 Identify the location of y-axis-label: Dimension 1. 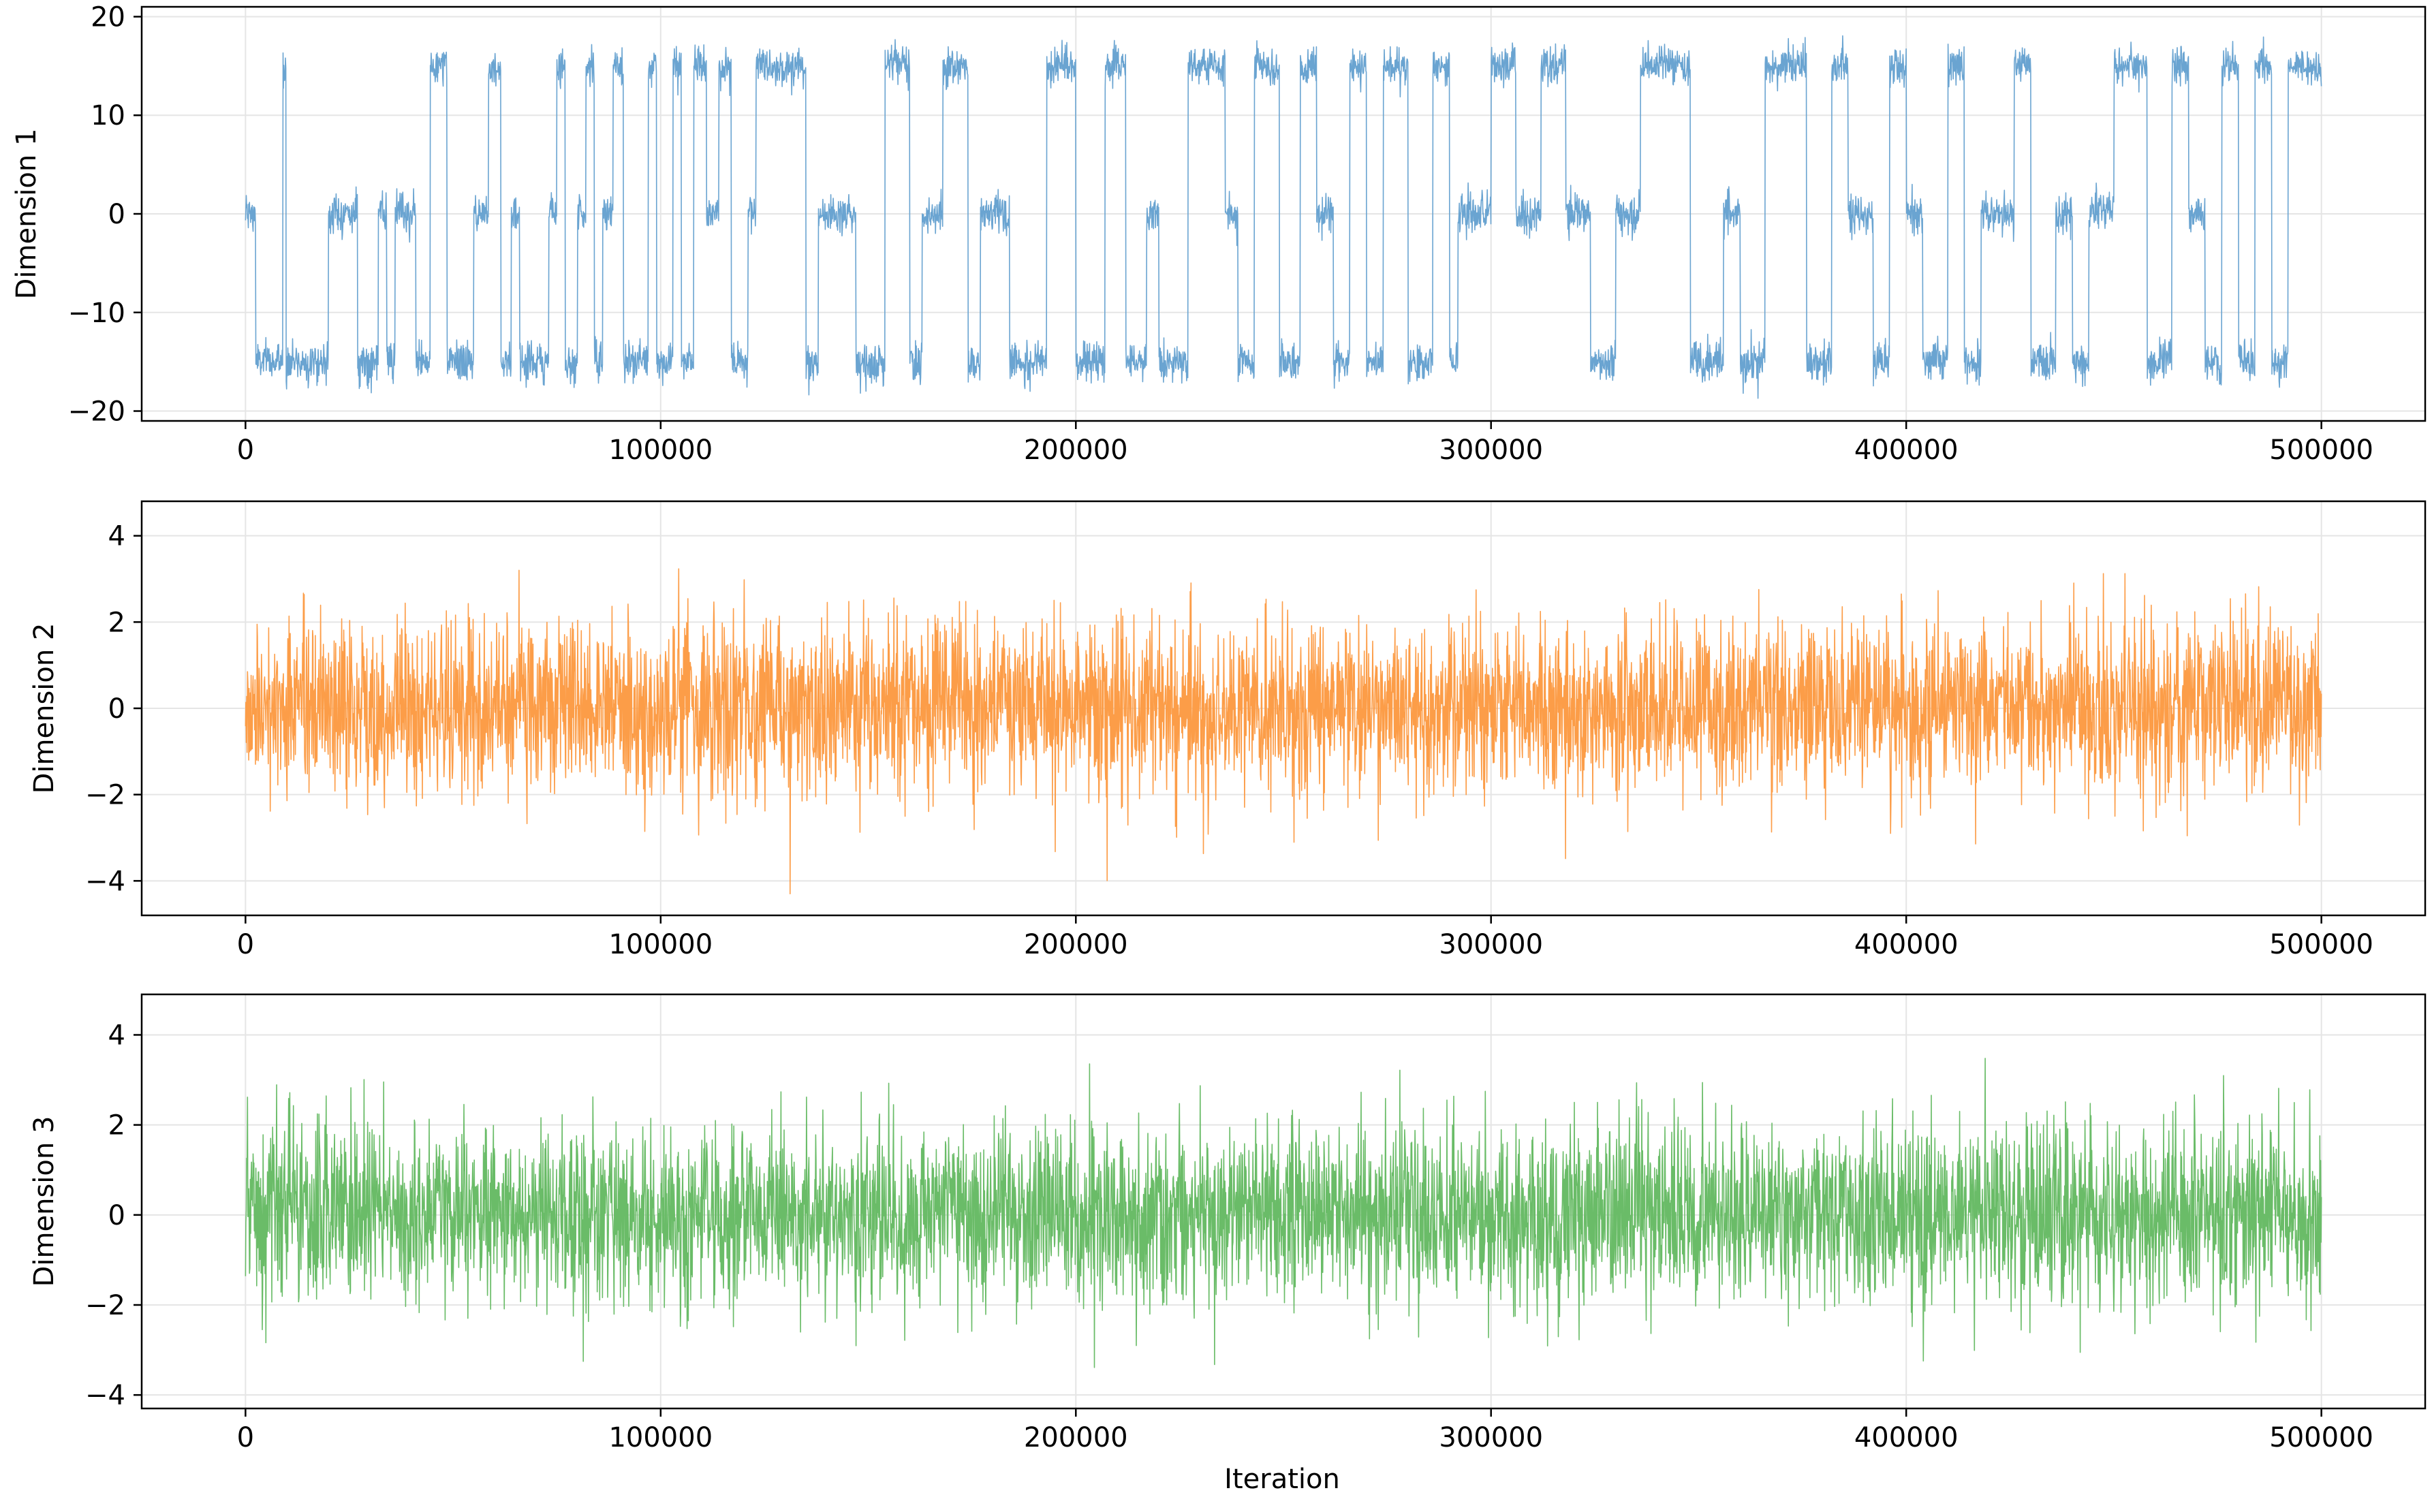
(26, 214).